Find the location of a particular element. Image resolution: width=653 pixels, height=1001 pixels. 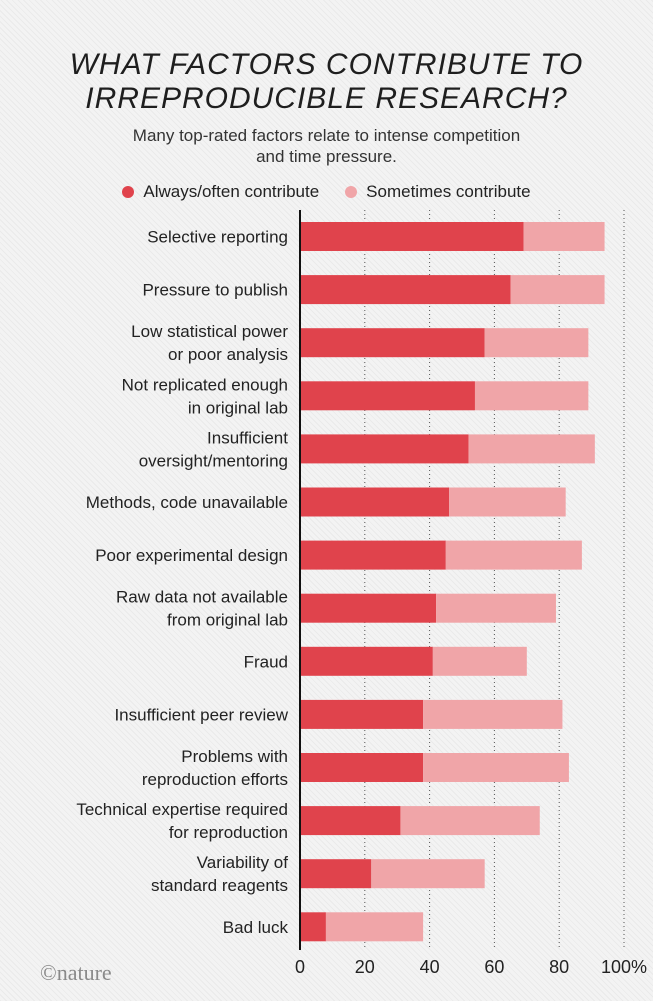

category-label: Methods, code unavailable is located at coordinates (187, 502).